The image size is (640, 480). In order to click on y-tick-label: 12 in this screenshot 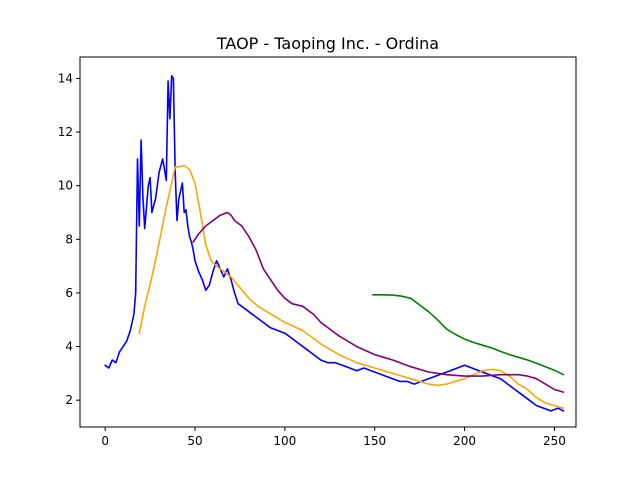, I will do `click(65, 132)`.